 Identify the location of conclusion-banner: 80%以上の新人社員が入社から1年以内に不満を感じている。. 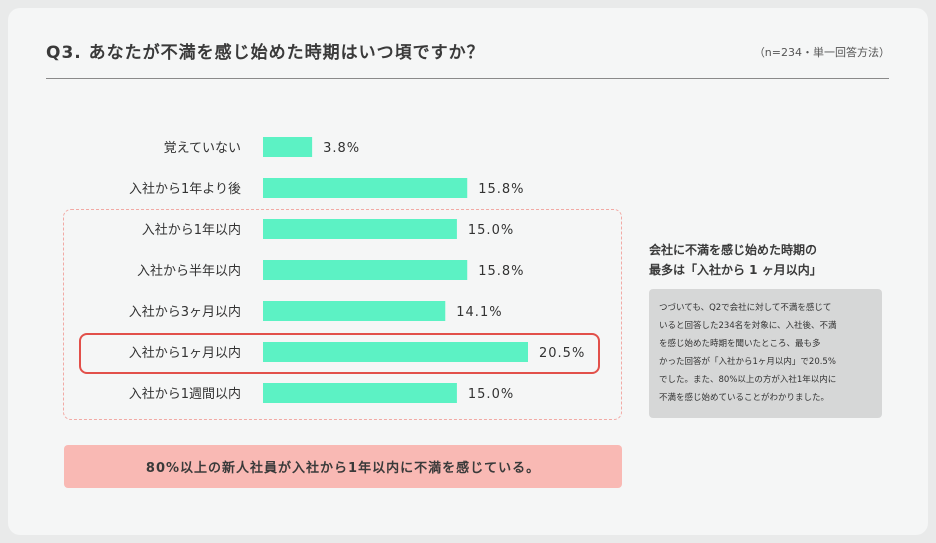
(343, 466).